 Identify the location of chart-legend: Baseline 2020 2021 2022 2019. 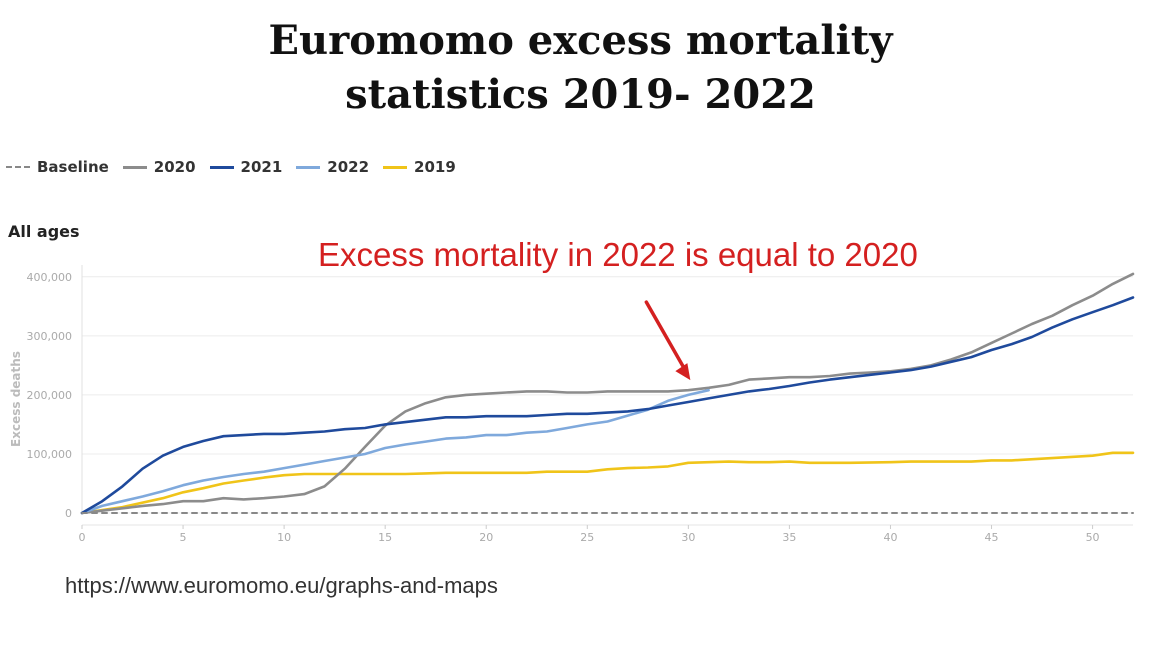
(231, 167).